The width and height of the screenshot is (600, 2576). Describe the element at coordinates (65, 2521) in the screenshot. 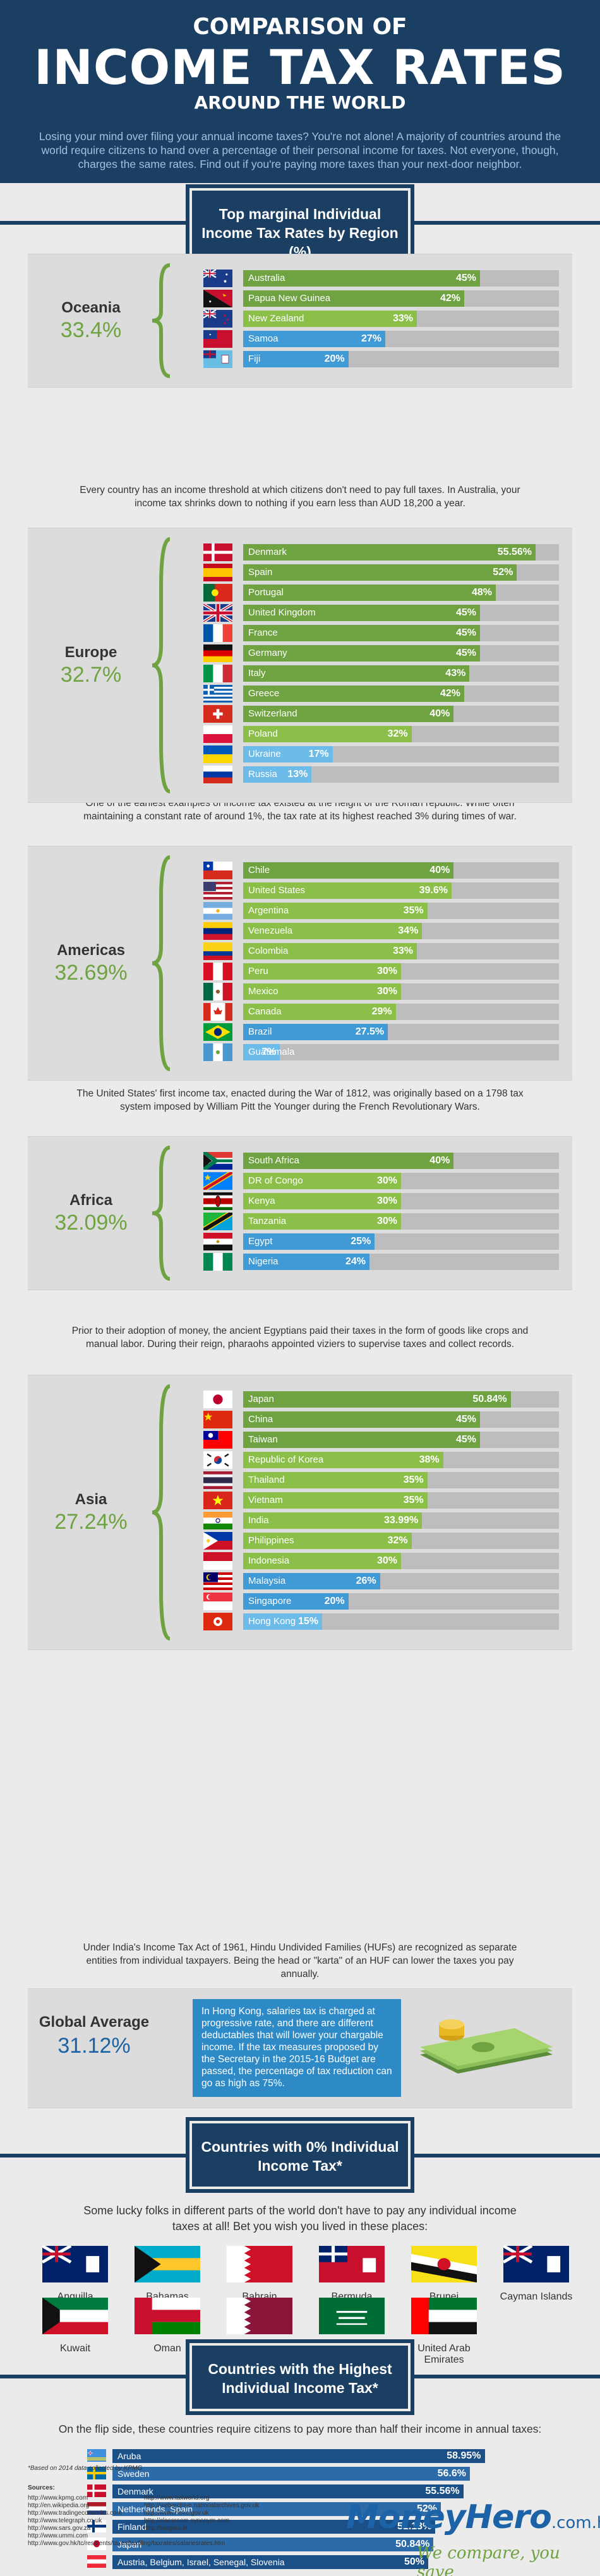

I see `source-link: http://www.telegraph.co.uk` at that location.